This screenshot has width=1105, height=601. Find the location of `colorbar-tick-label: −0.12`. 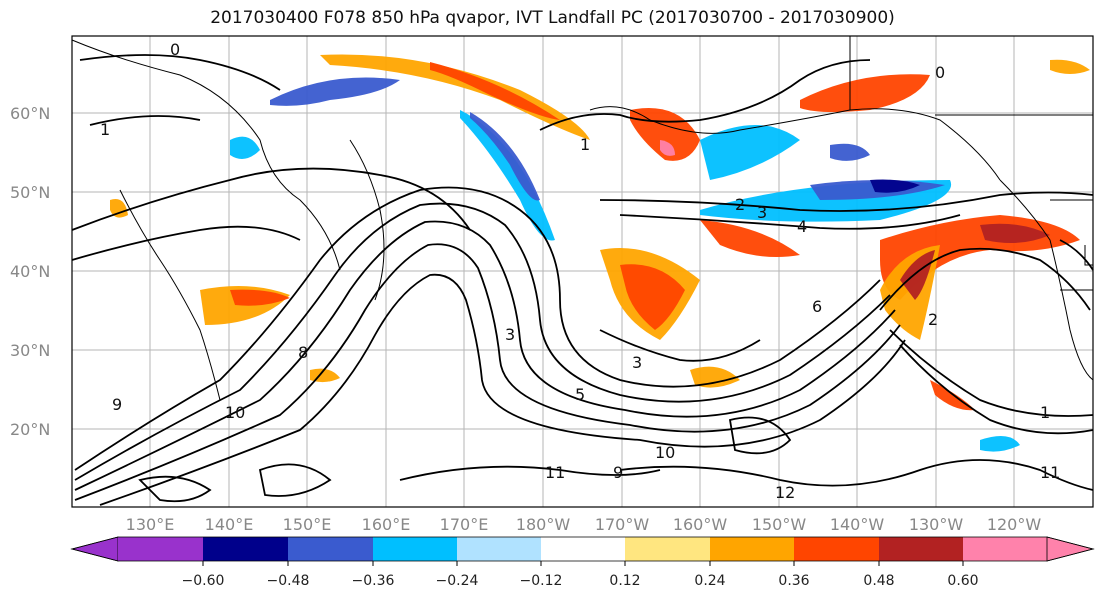

colorbar-tick-label: −0.12 is located at coordinates (541, 581).